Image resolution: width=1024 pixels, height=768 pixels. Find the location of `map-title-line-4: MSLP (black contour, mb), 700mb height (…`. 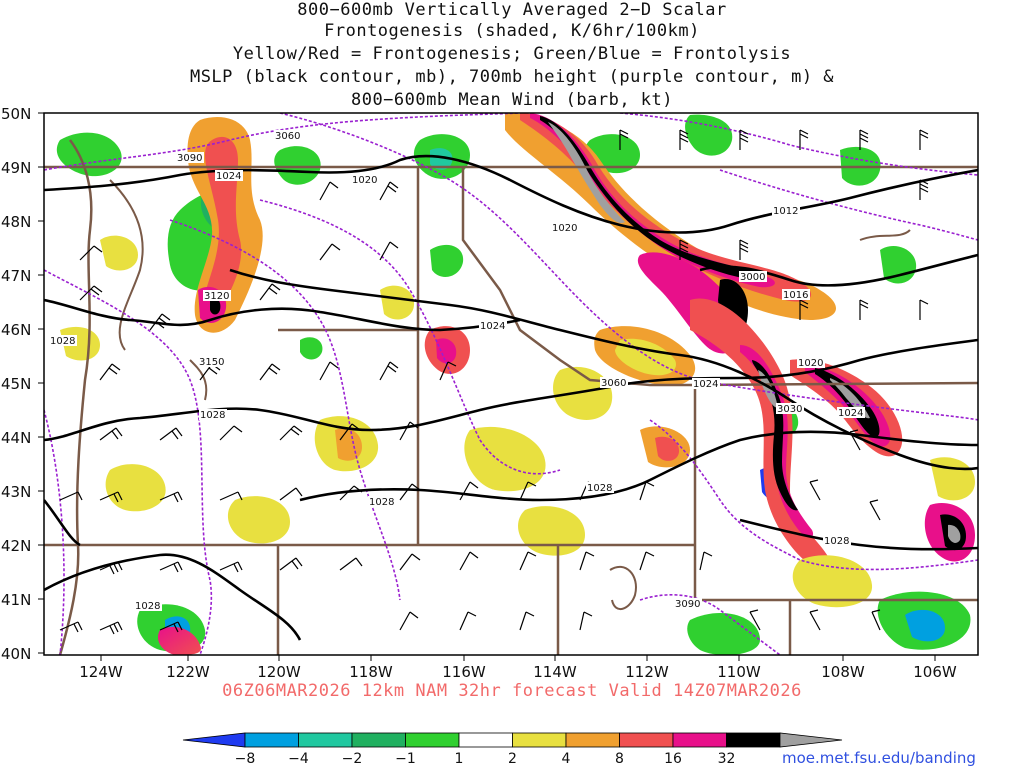

map-title-line-4: MSLP (black contour, mb), 700mb height (… is located at coordinates (512, 77).